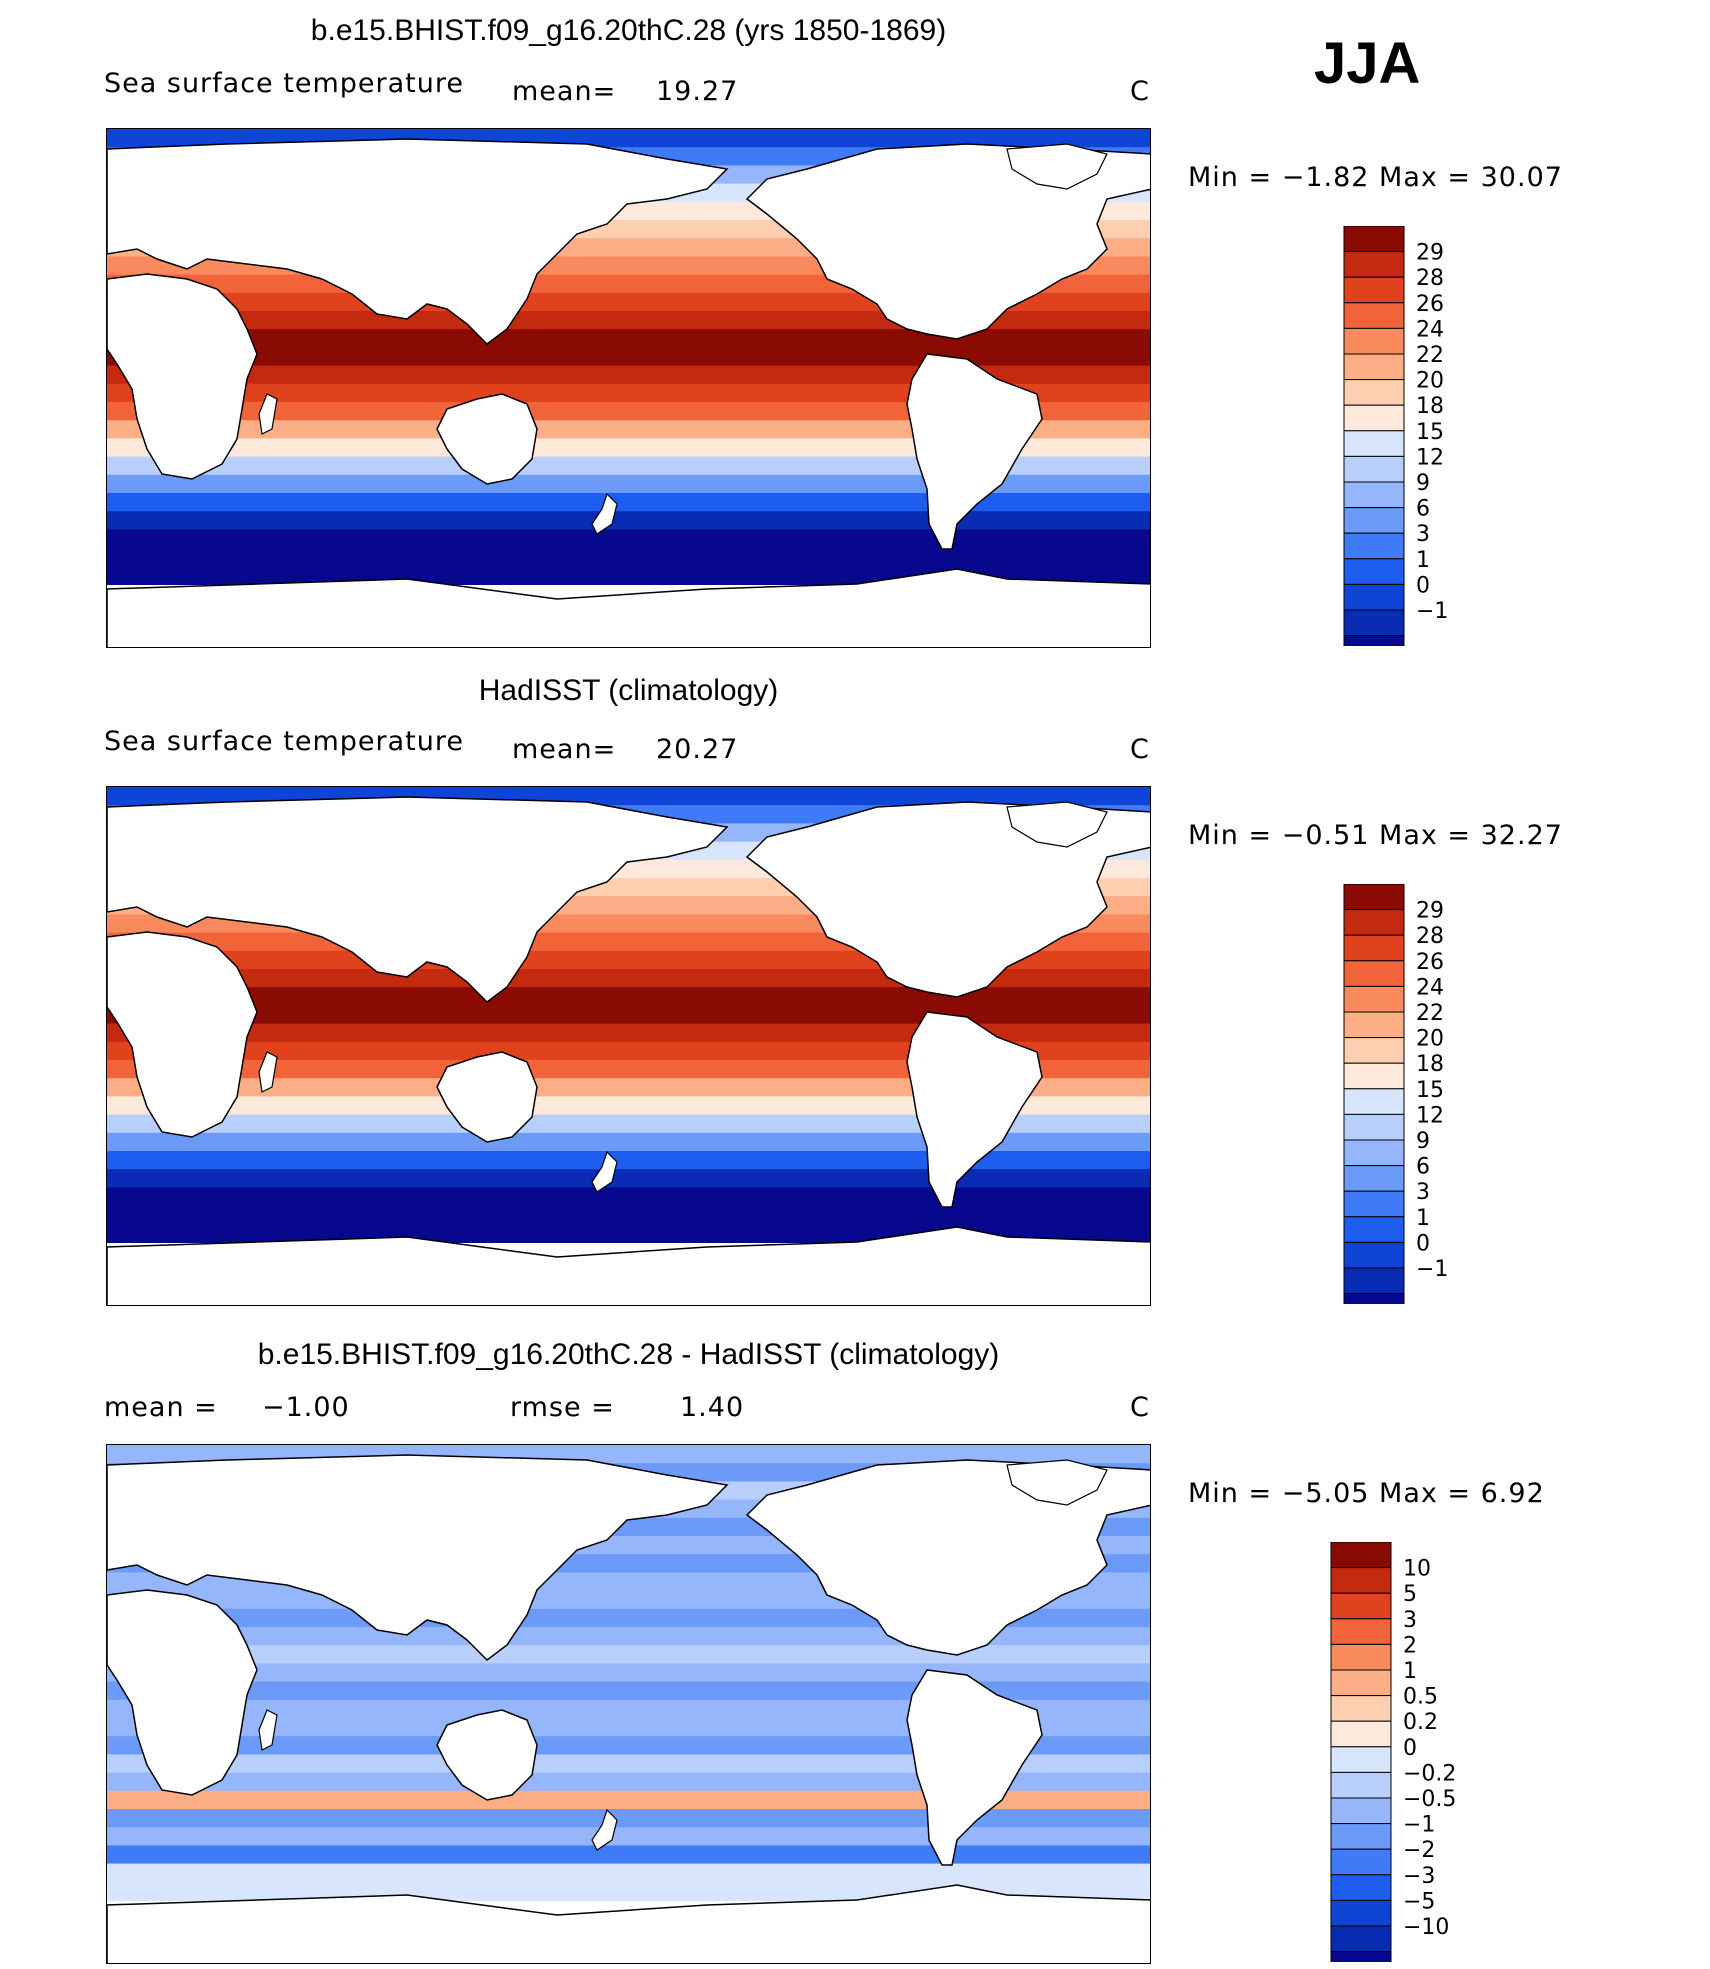  Describe the element at coordinates (628, 690) in the screenshot. I see `panel-2-title: HadISST (climatology)` at that location.